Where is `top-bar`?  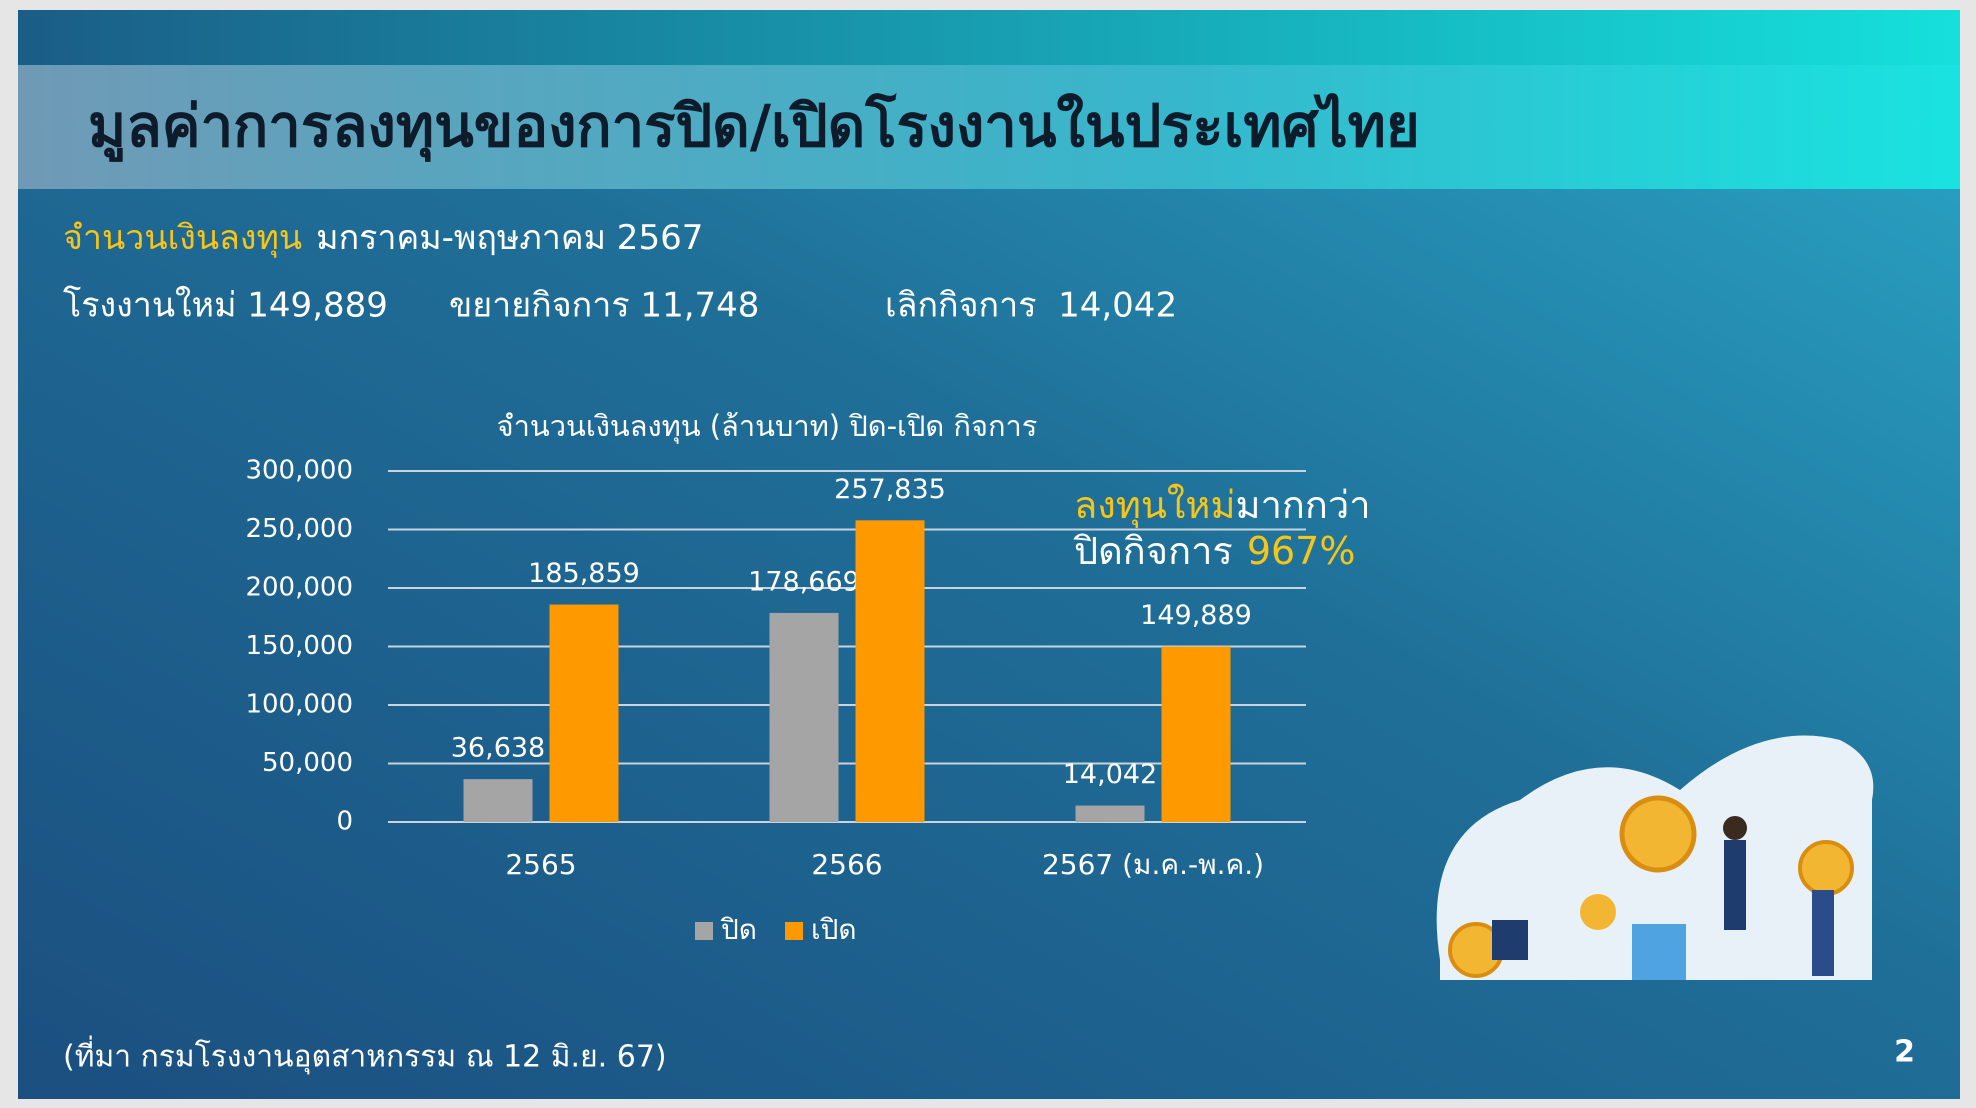 top-bar is located at coordinates (989, 37).